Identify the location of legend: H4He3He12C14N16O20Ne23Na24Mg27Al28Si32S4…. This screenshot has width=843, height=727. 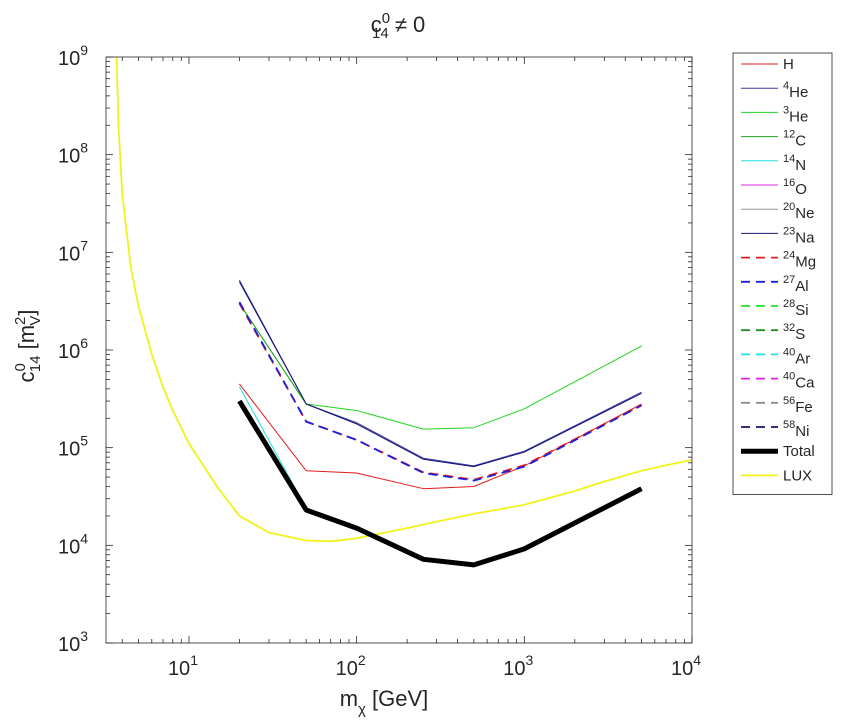
(782, 274).